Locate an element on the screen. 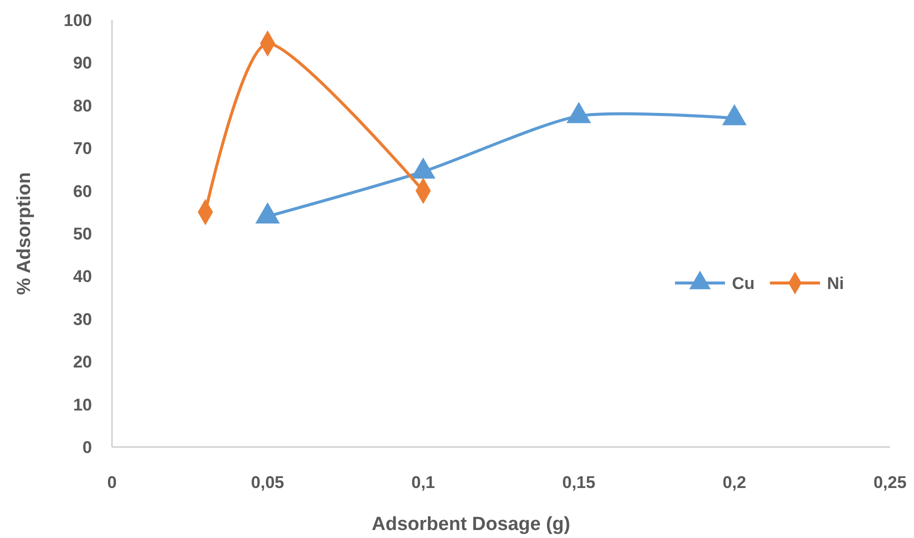 The image size is (914, 538). y-tick-label: 80 is located at coordinates (82, 106).